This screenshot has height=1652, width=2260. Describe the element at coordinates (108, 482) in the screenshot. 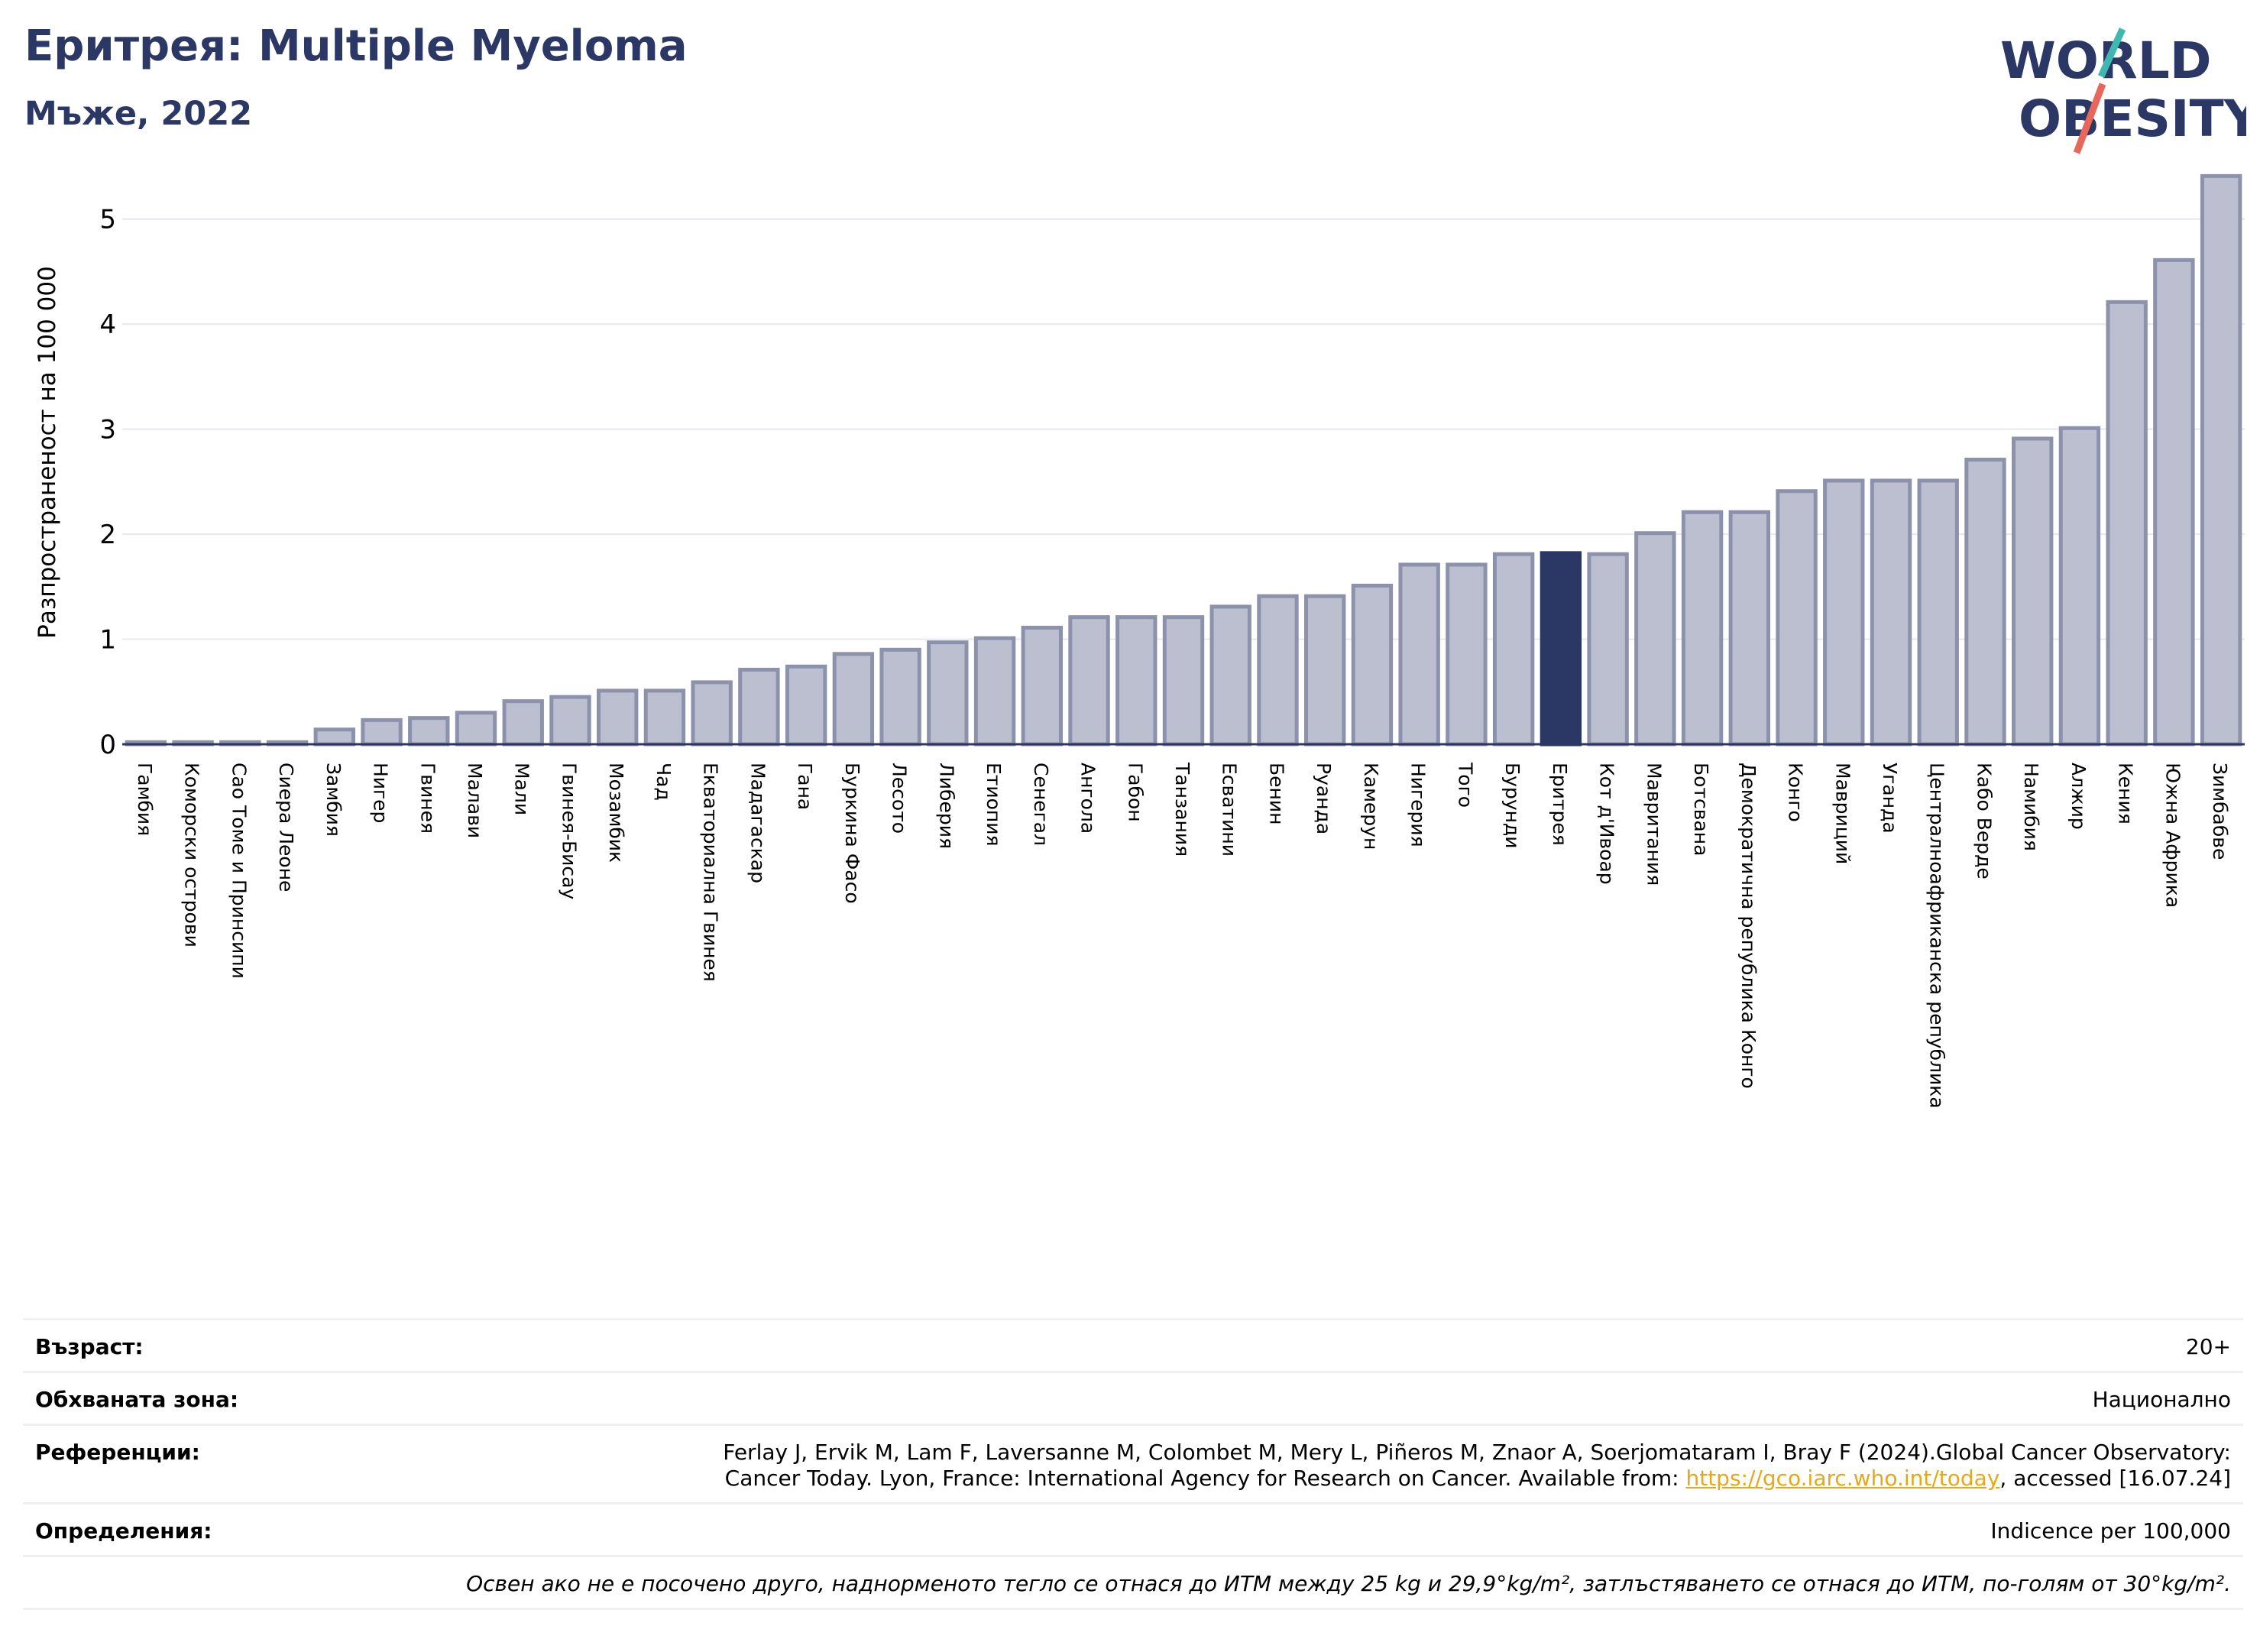

I see `y-tick-labels: 0 1 2 3 4 5` at that location.